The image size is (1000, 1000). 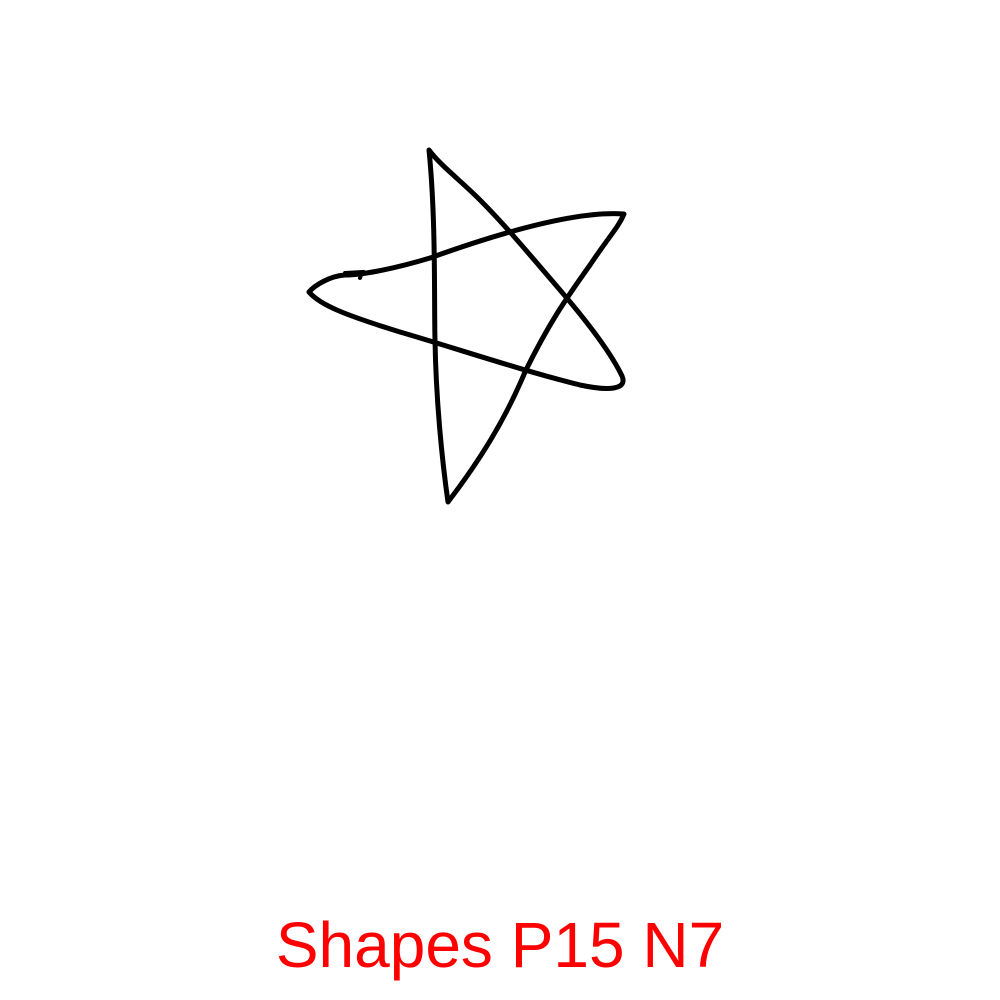 I want to click on caption-label: Shapes P15 N7, so click(x=500, y=945).